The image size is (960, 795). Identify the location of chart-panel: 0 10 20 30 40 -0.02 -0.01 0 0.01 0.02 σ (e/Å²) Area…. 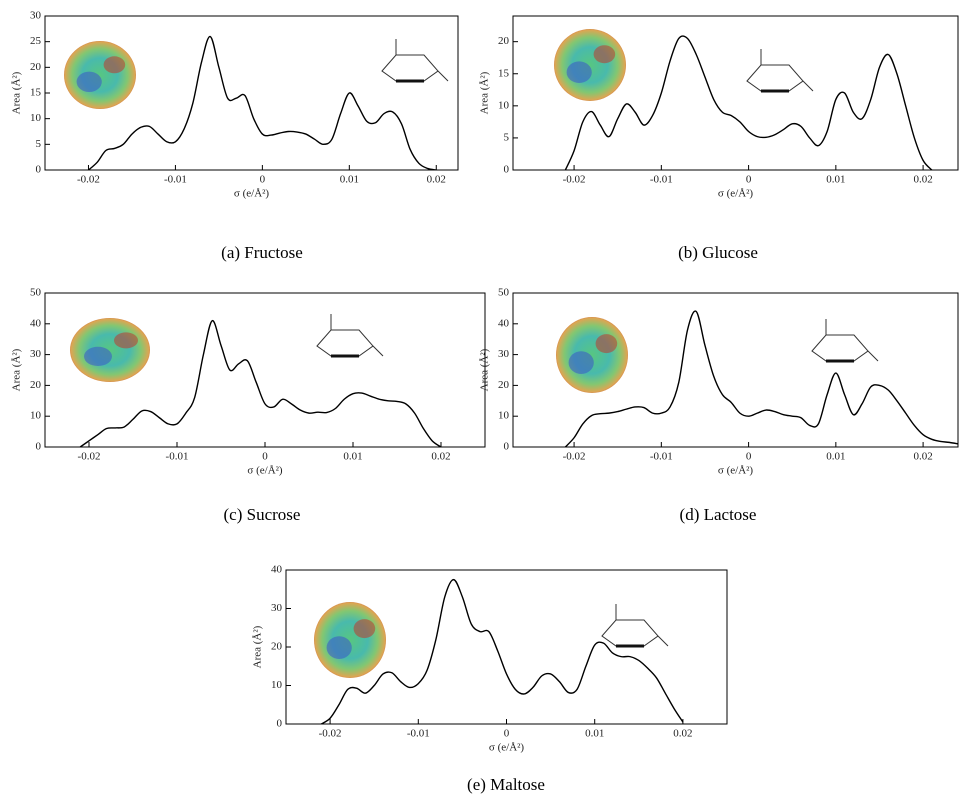
(490, 679).